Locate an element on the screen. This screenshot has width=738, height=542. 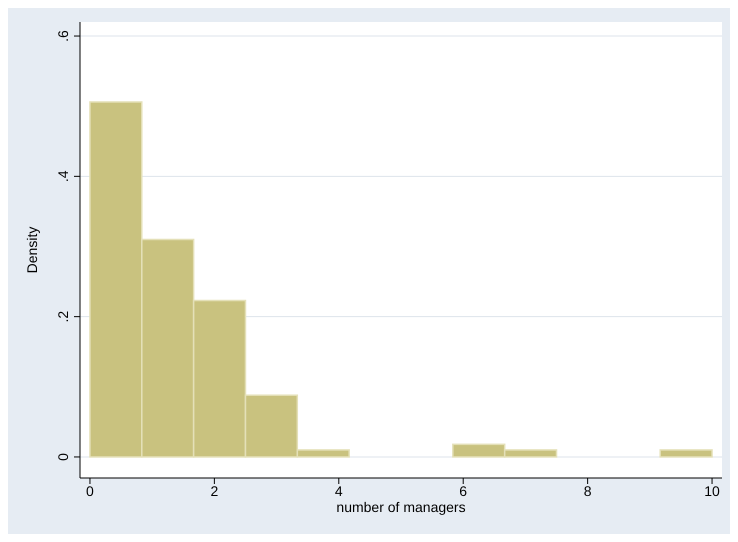
x-tick-label: 0 is located at coordinates (90, 490).